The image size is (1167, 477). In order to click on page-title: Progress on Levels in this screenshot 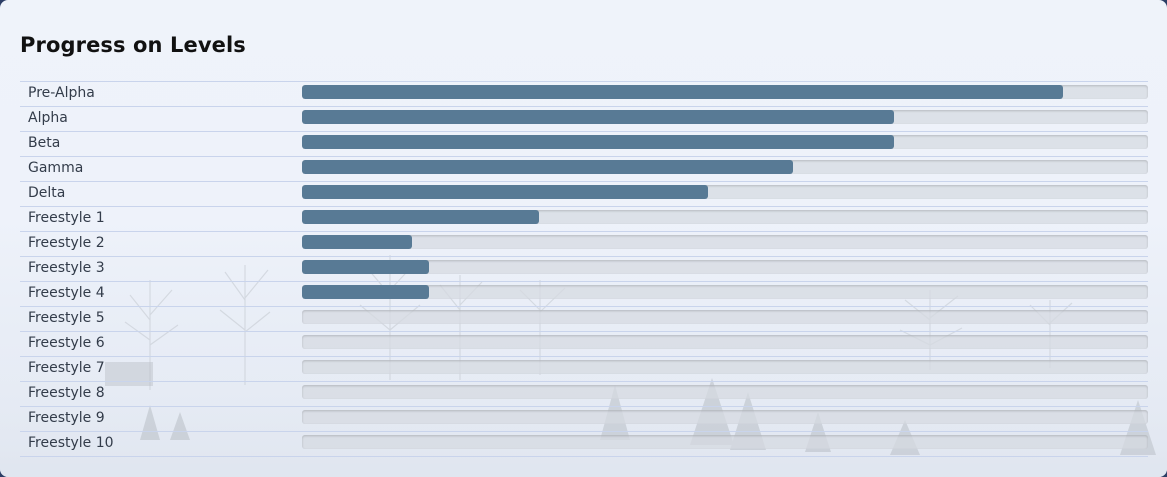, I will do `click(133, 45)`.